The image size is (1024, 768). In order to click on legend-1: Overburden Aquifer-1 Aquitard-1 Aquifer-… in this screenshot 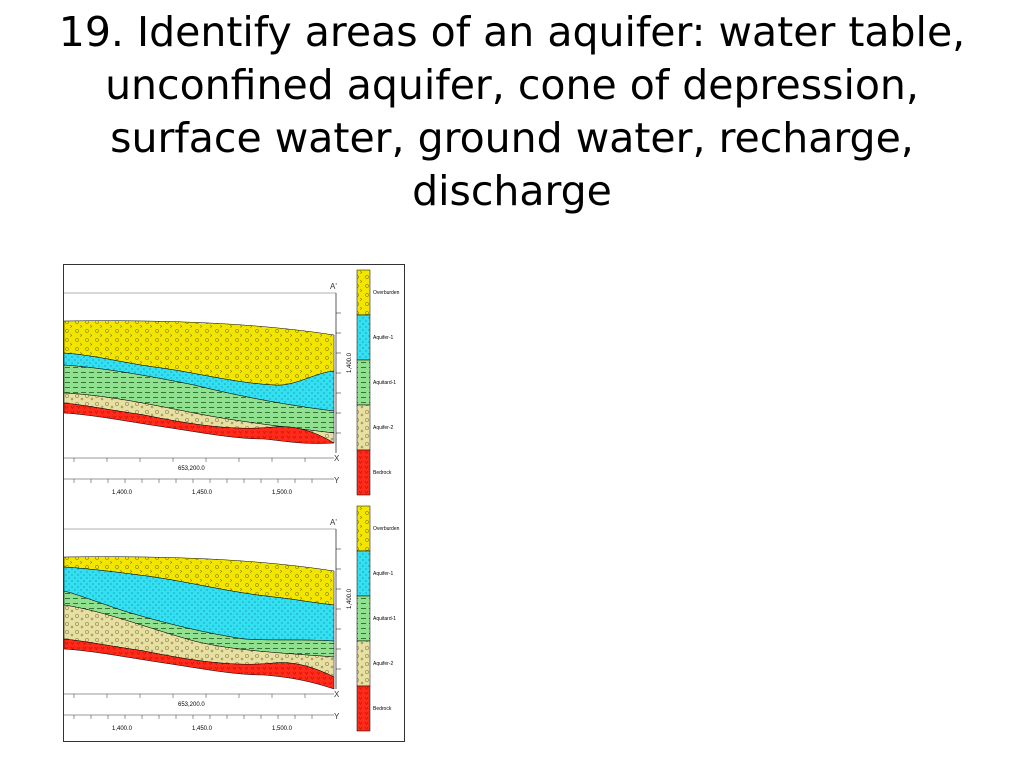, I will do `click(378, 382)`.